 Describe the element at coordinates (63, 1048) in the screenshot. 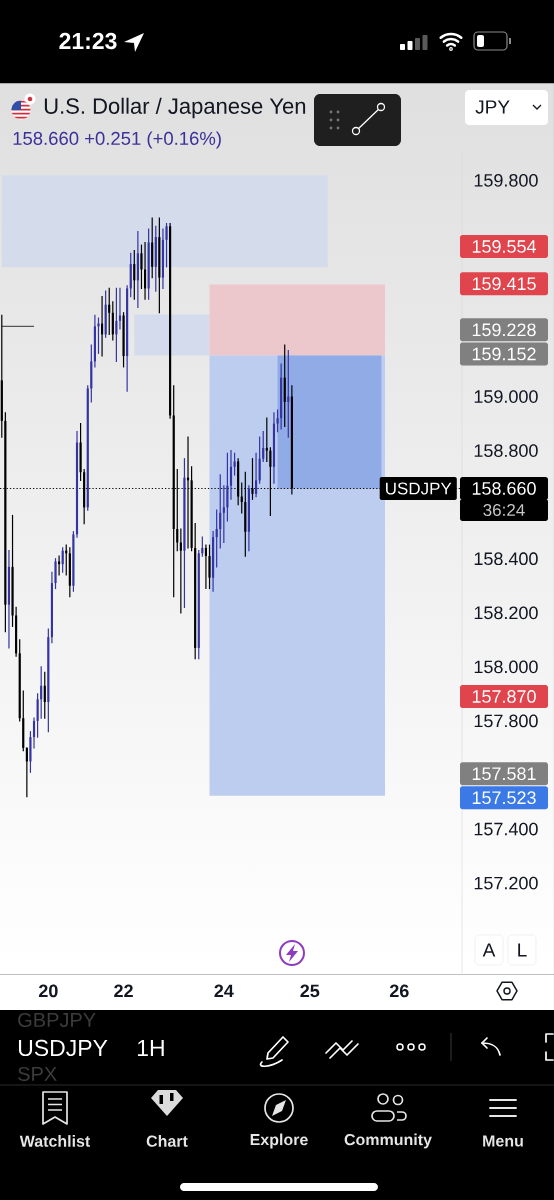

I see `text: USDJPY` at that location.